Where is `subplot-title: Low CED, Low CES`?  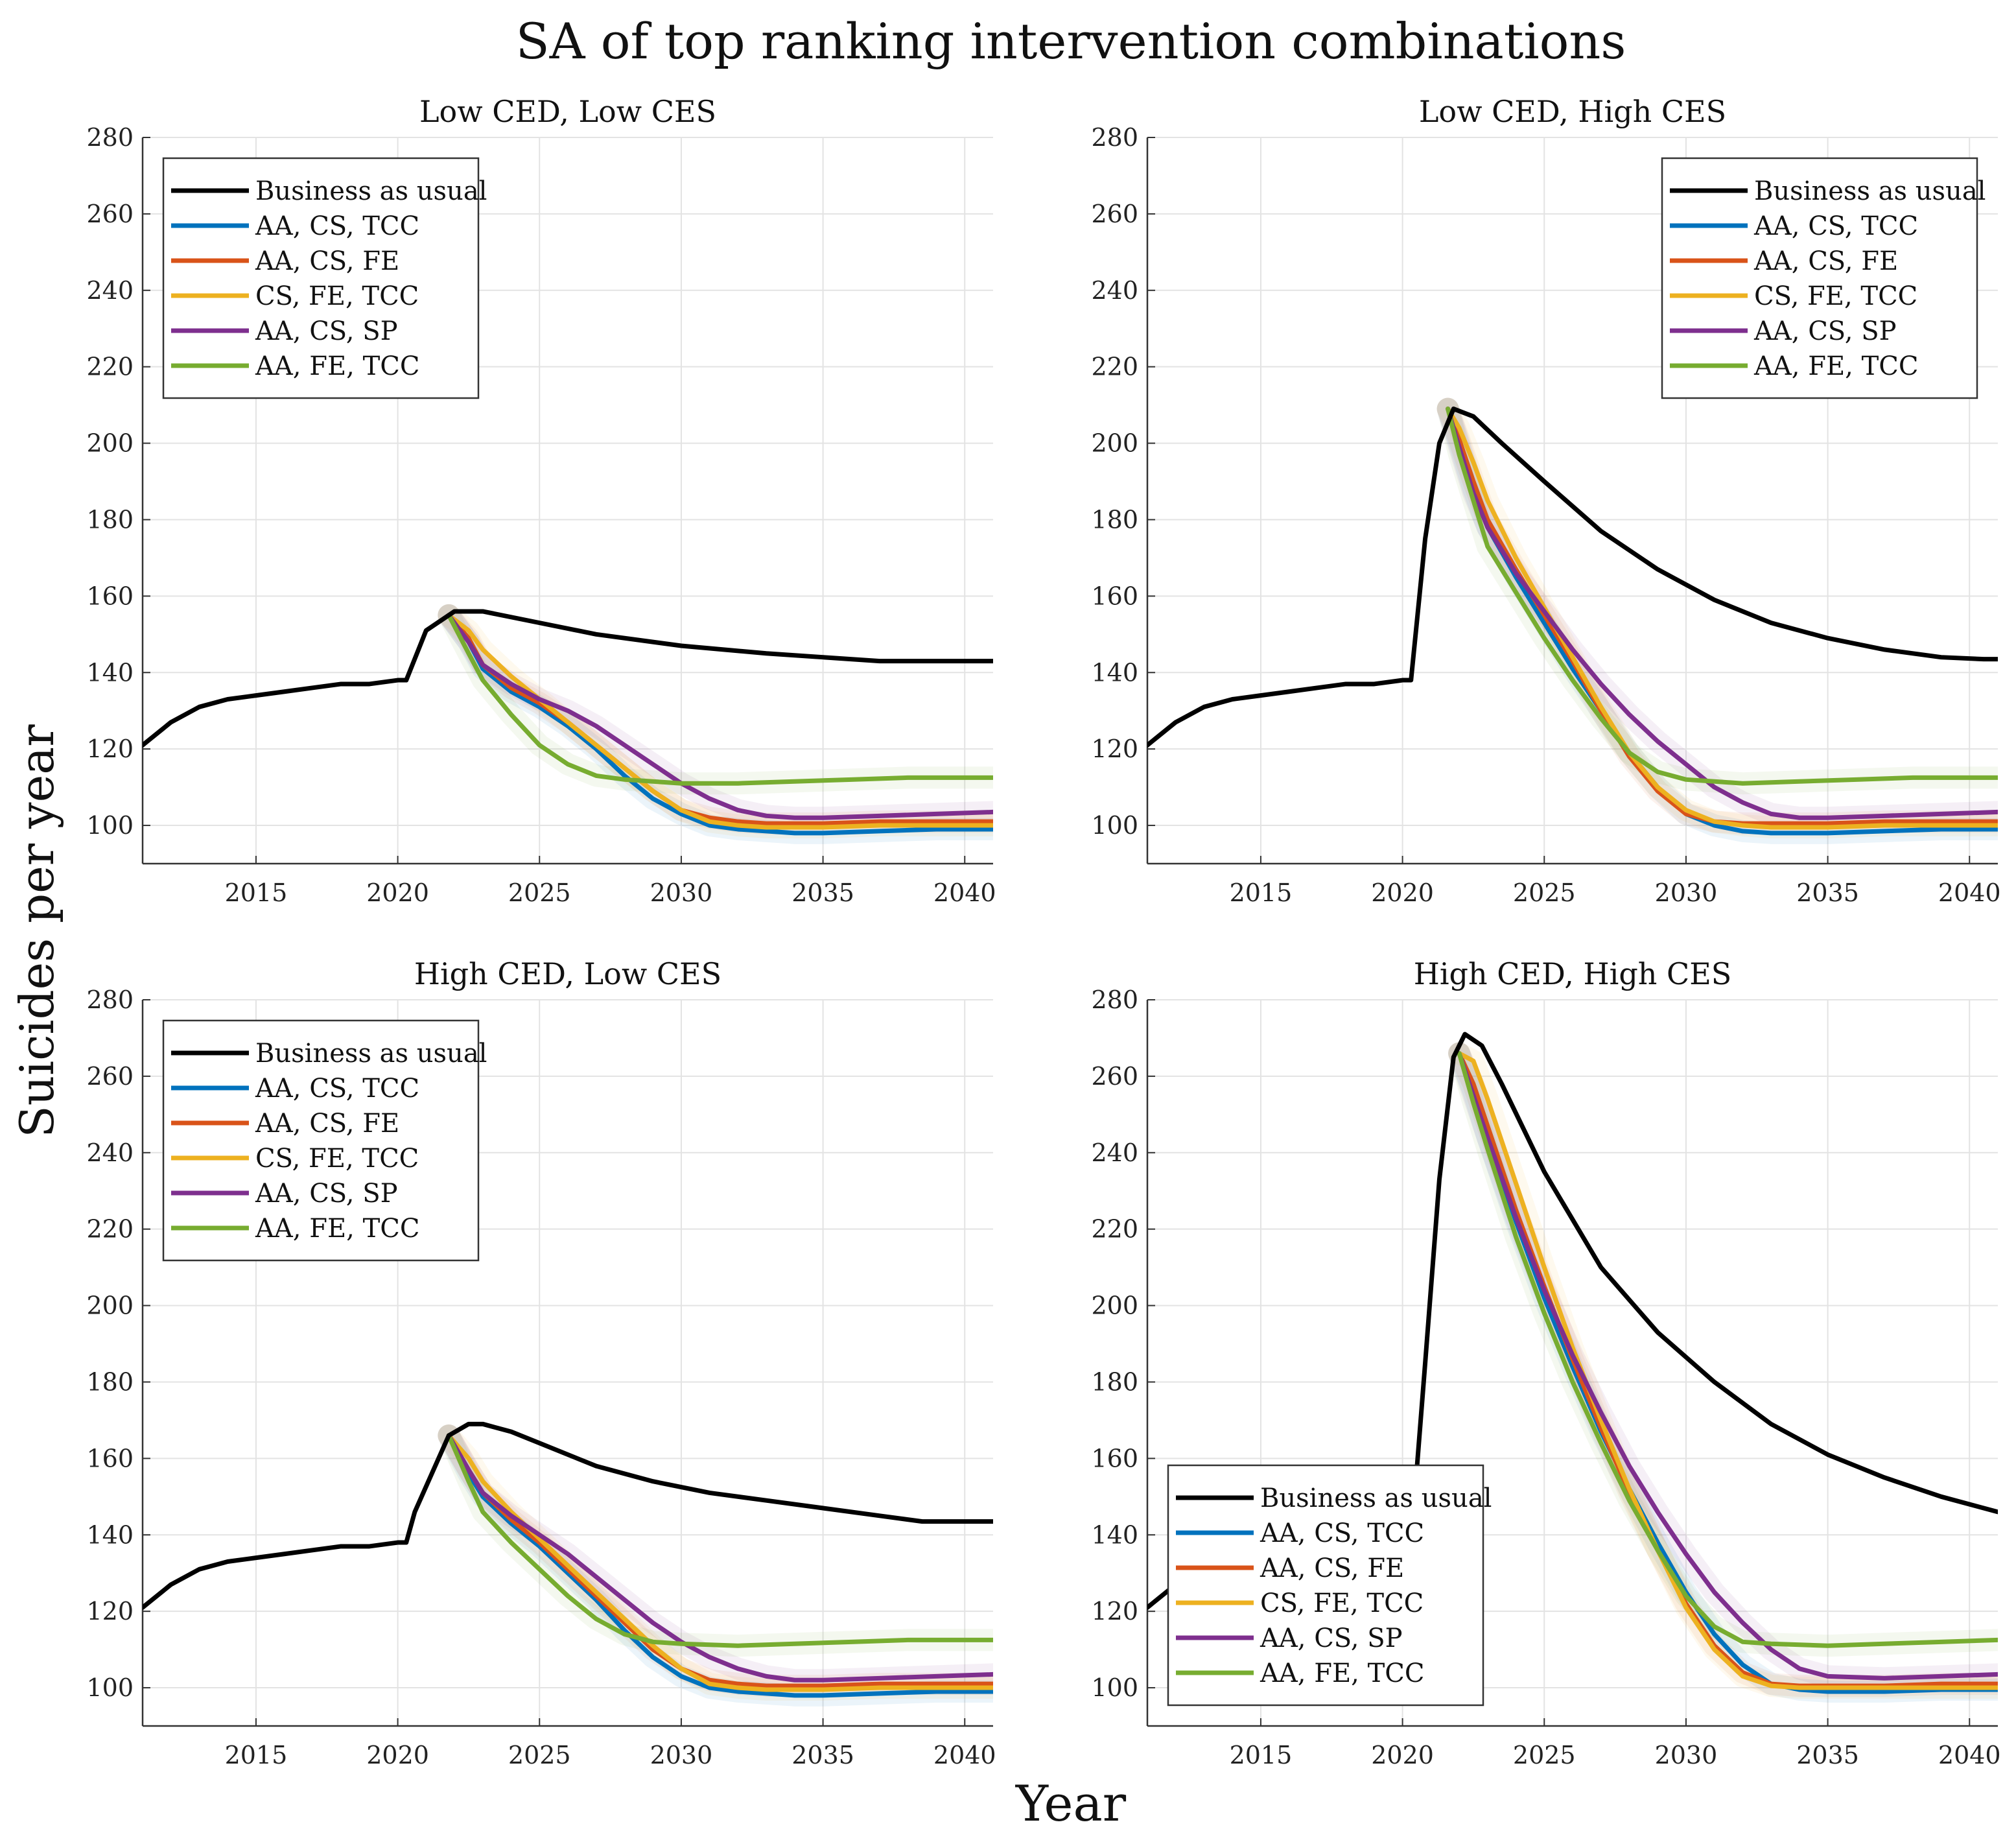 subplot-title: Low CED, Low CES is located at coordinates (568, 111).